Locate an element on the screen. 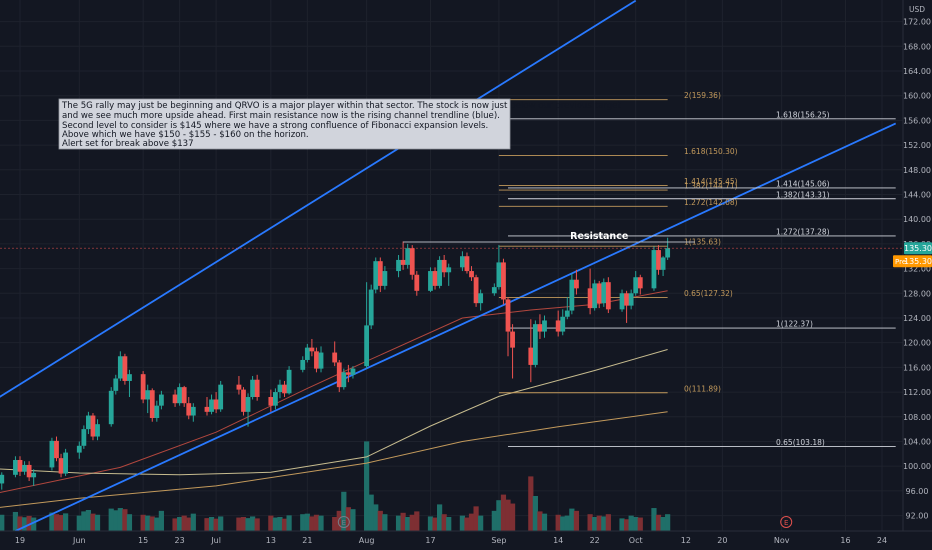 The width and height of the screenshot is (932, 550). resistance-line: Resistance is located at coordinates (549, 237).